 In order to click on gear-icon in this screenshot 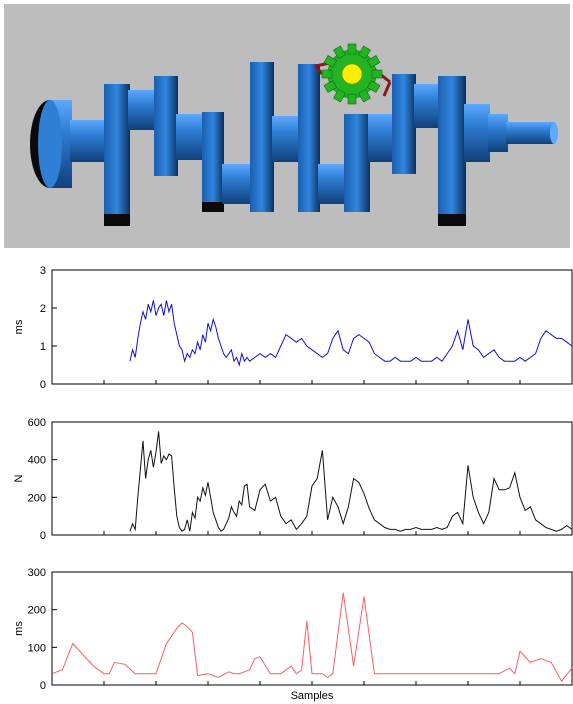, I will do `click(352, 74)`.